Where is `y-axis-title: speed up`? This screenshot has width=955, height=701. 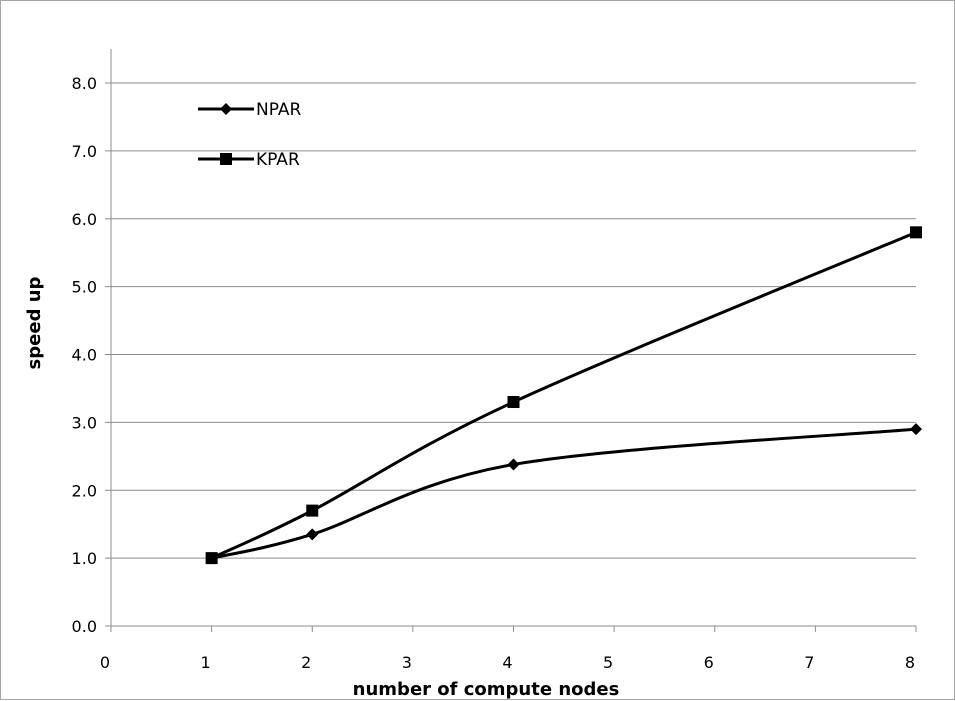 y-axis-title: speed up is located at coordinates (34, 322).